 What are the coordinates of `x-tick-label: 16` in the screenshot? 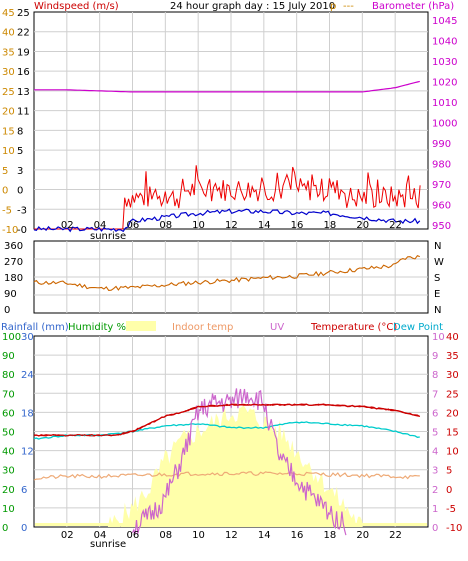 It's located at (297, 535).